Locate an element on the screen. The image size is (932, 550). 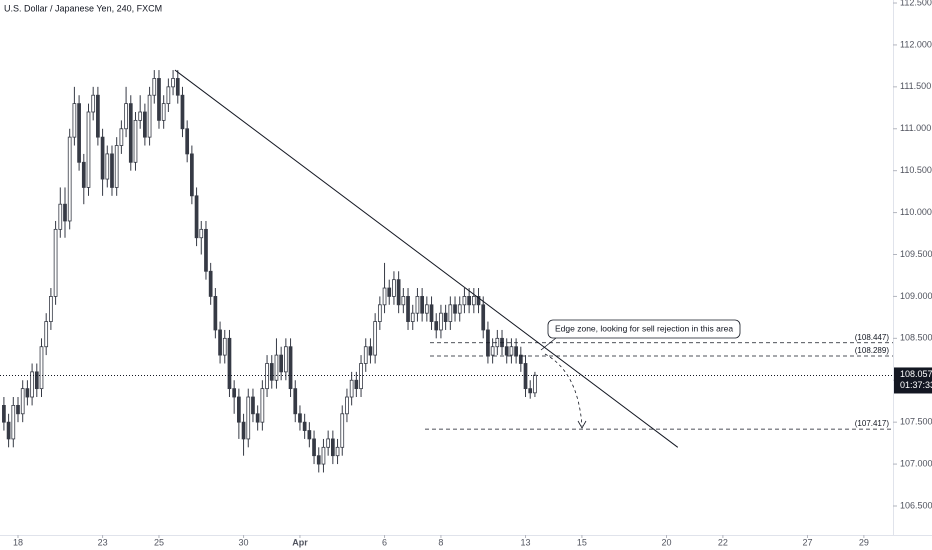
y-tick-label: 110.500 is located at coordinates (916, 170).